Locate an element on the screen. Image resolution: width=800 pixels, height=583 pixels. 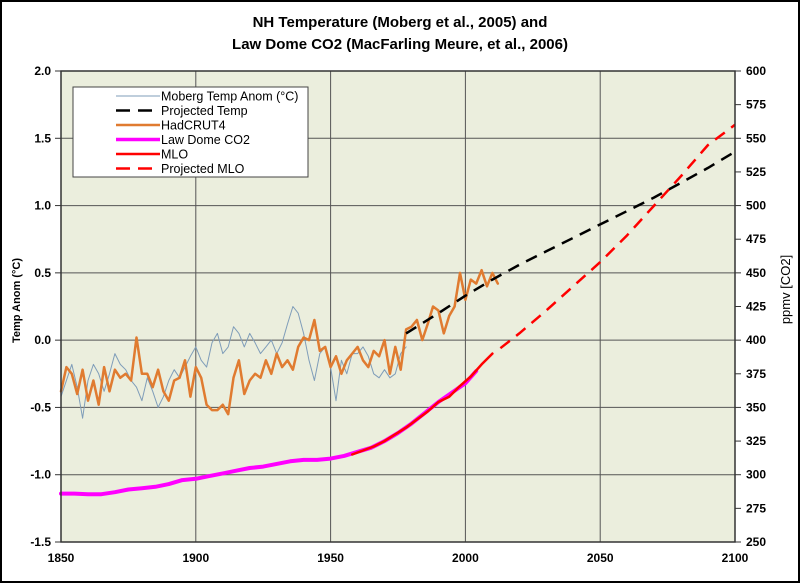
series-line-hadcrut4 is located at coordinates (279, 342).